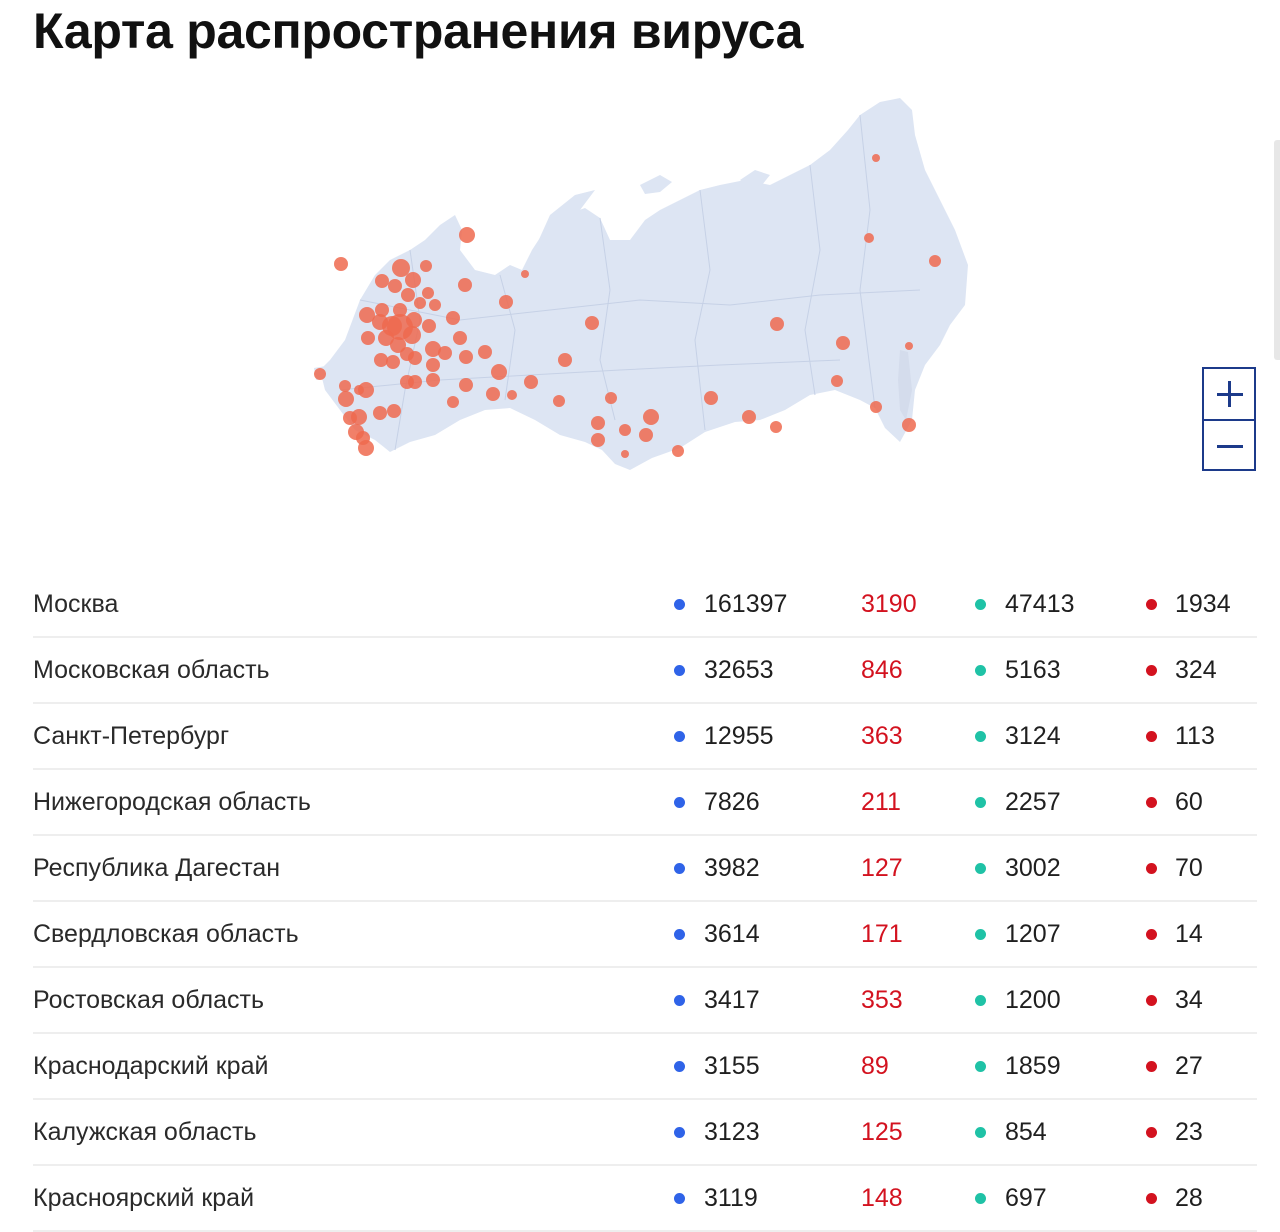 The image size is (1280, 1232). What do you see at coordinates (645, 1001) in the screenshot?
I see `table-row: Ростовская область 3417 353 1200 34` at bounding box center [645, 1001].